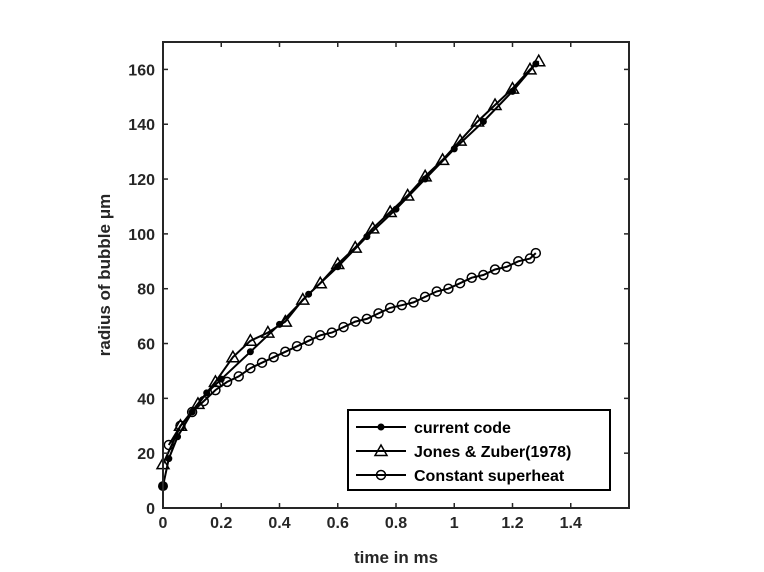 This screenshot has height=572, width=764. Describe the element at coordinates (146, 399) in the screenshot. I see `y-tick-label: 40` at that location.